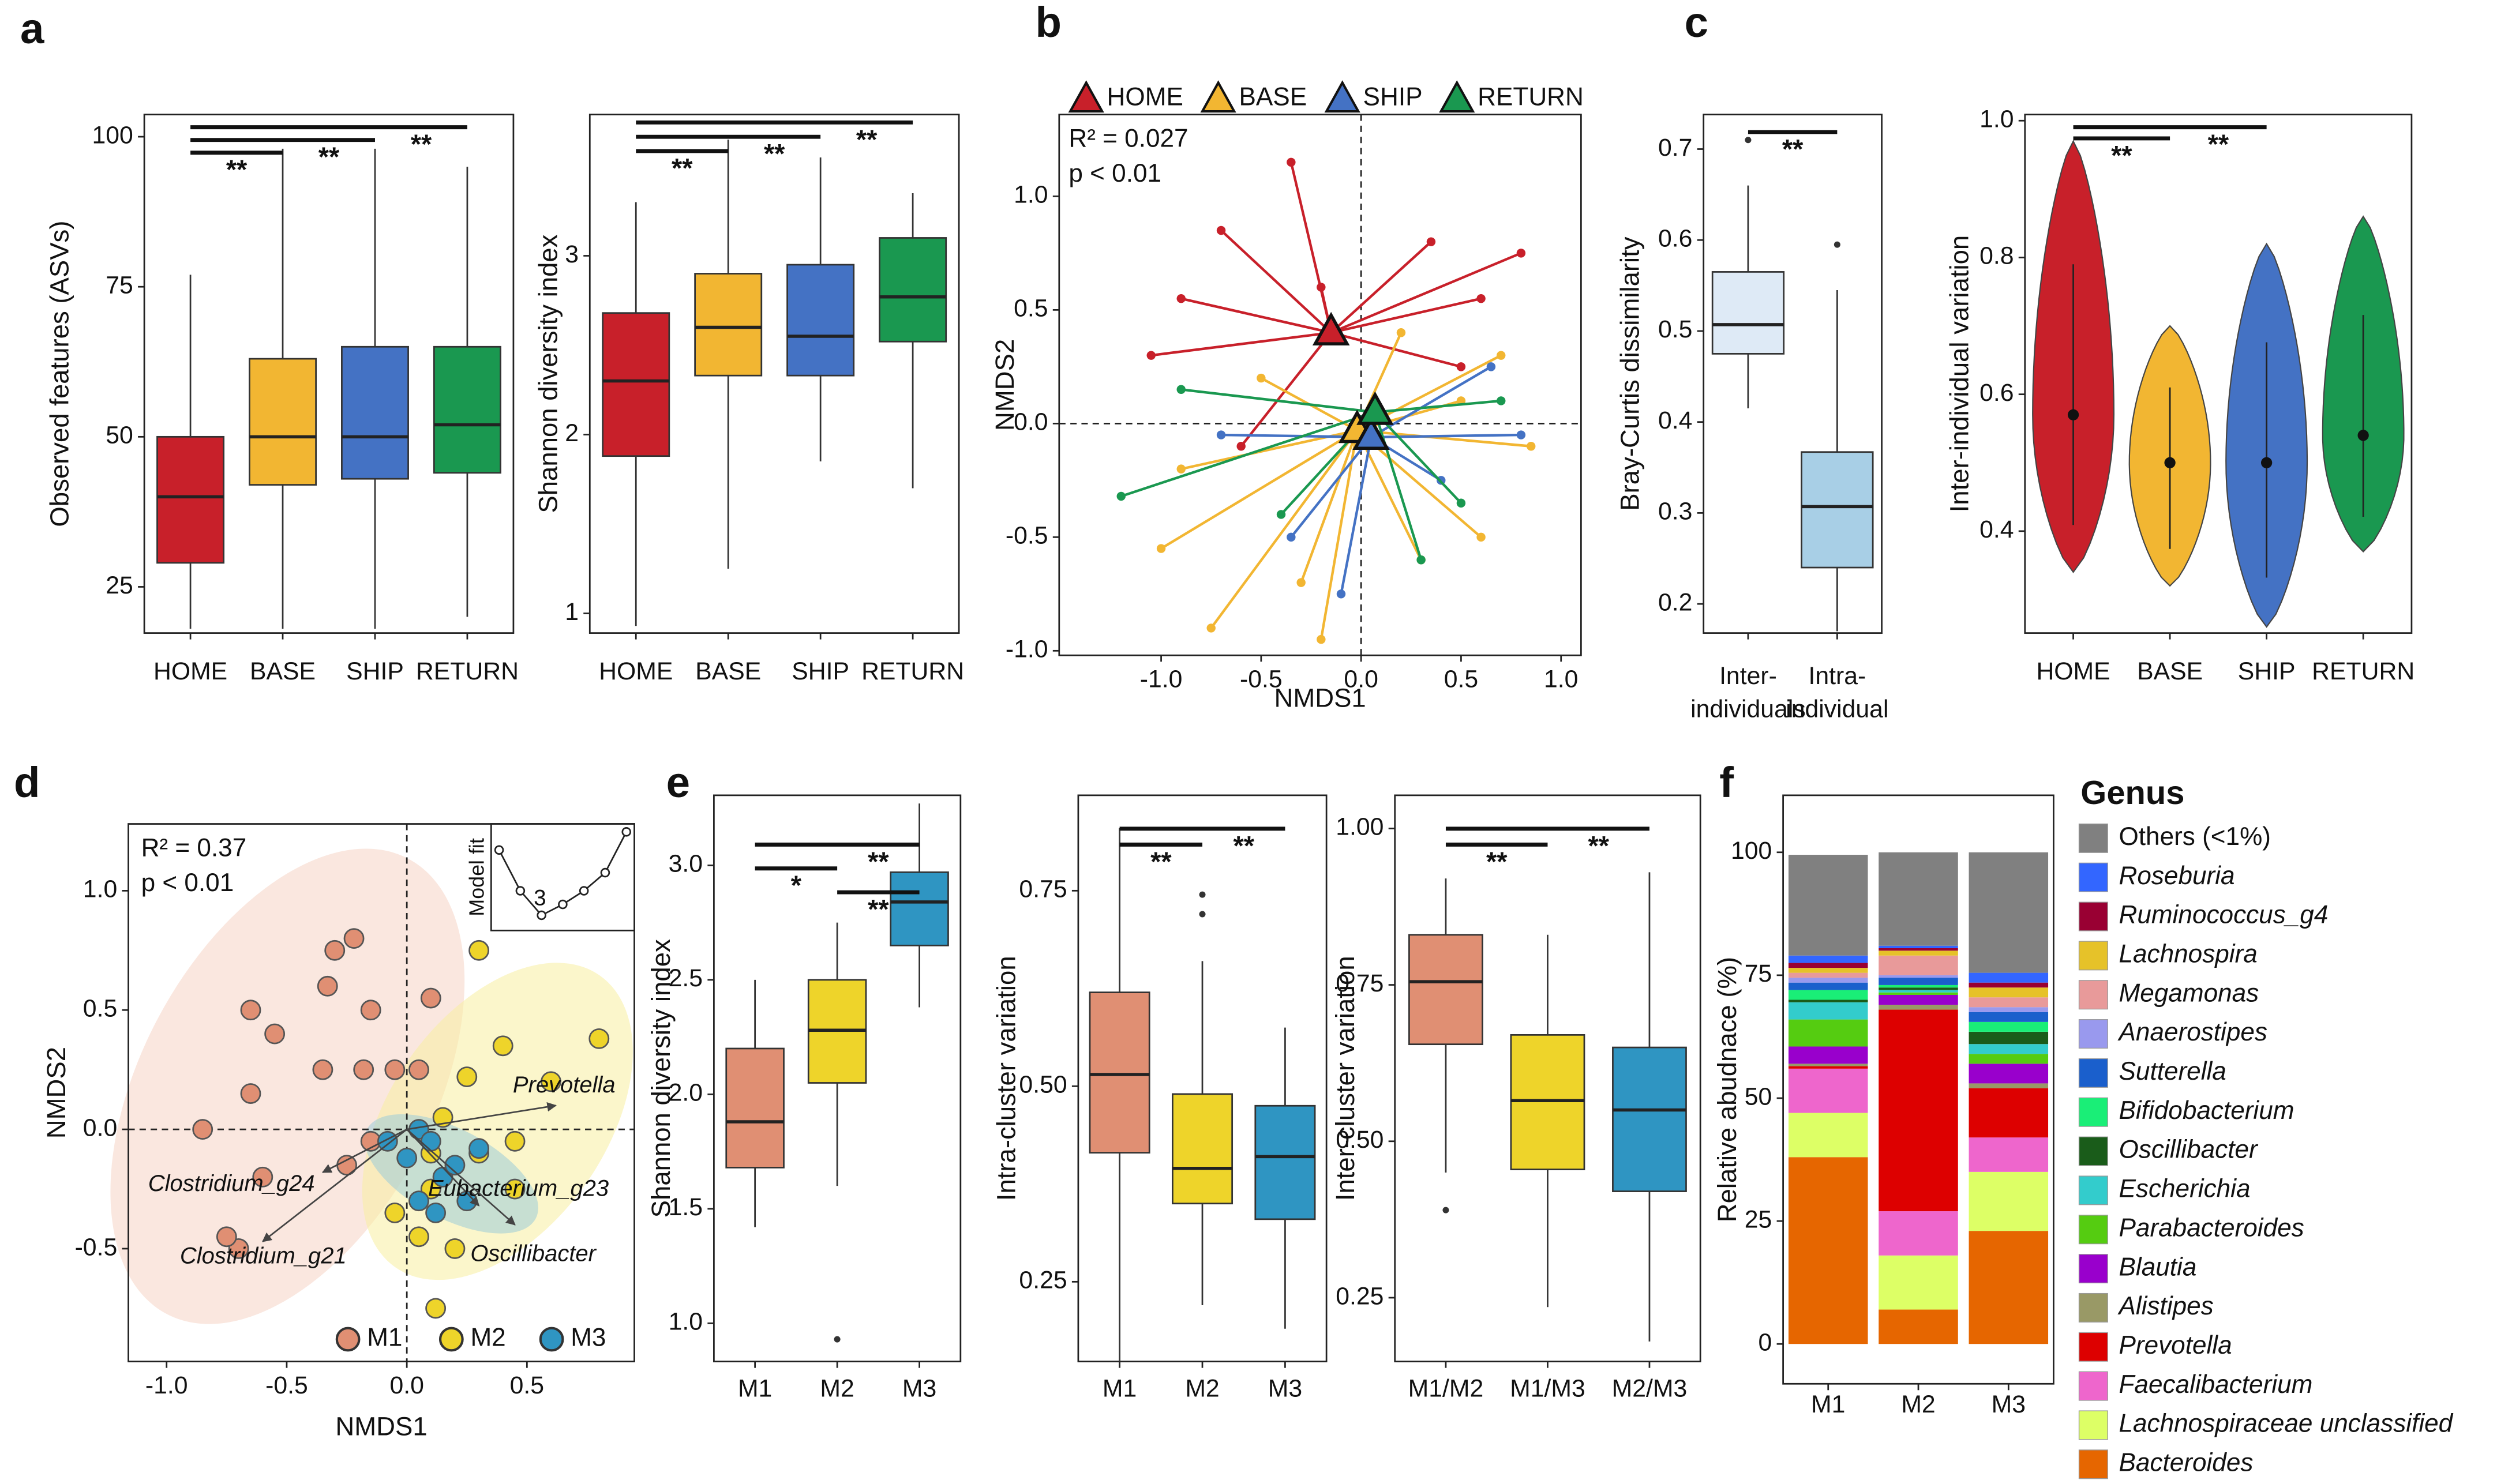 The height and width of the screenshot is (1484, 2497). What do you see at coordinates (1959, 374) in the screenshot?
I see `y-axis-label: Inter-individual variation` at bounding box center [1959, 374].